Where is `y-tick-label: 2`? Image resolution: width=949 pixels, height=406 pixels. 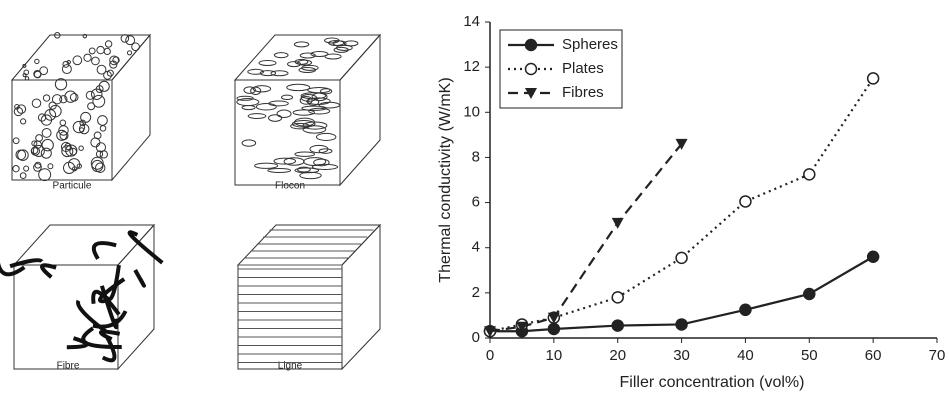 y-tick-label: 2 is located at coordinates (476, 292).